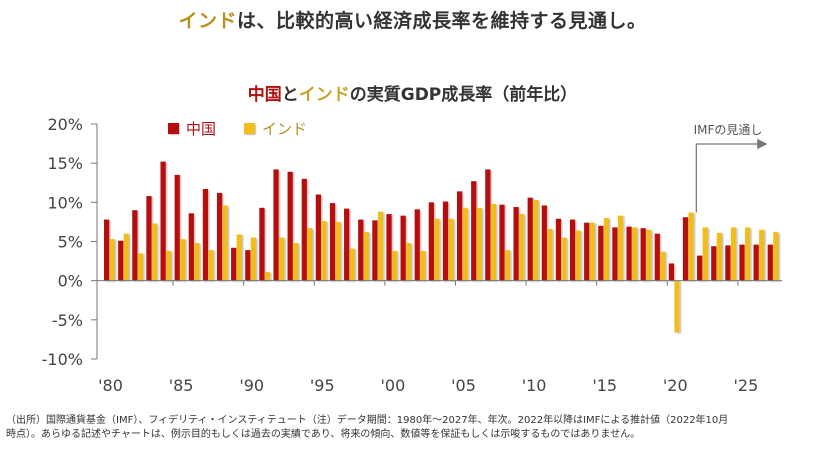  I want to click on bar-china-2016, so click(615, 254).